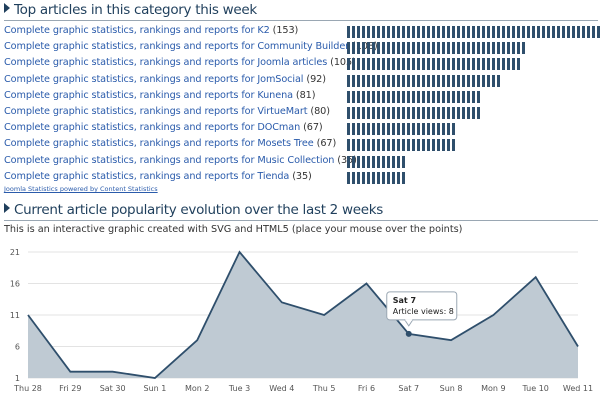  Describe the element at coordinates (284, 30) in the screenshot. I see `article-count: (153)` at that location.